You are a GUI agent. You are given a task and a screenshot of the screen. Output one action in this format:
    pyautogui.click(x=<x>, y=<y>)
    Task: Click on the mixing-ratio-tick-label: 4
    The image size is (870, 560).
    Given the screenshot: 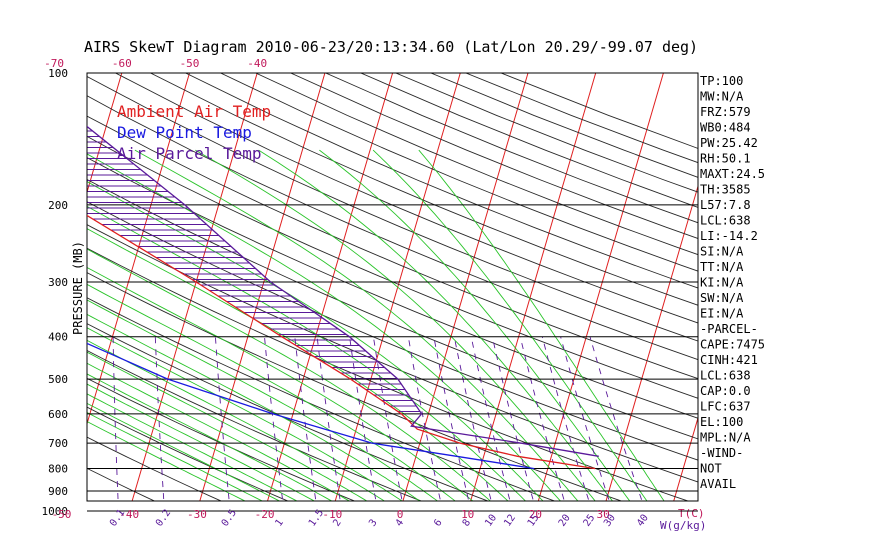 What is the action you would take?
    pyautogui.click(x=400, y=522)
    